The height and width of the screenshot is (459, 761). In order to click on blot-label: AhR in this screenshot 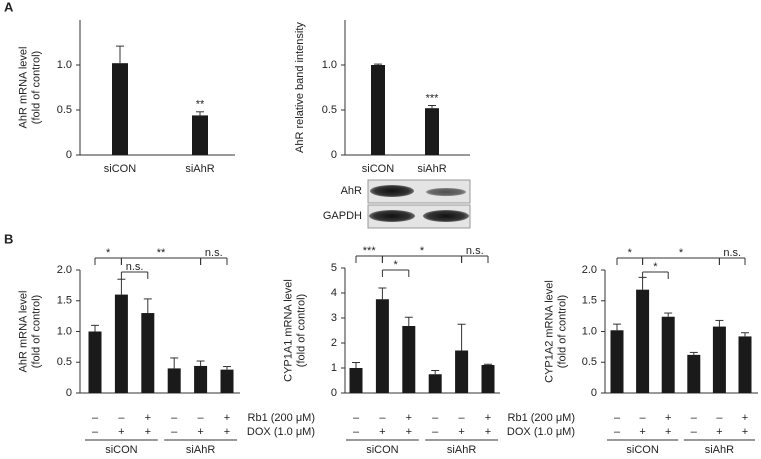, I will do `click(351, 191)`.